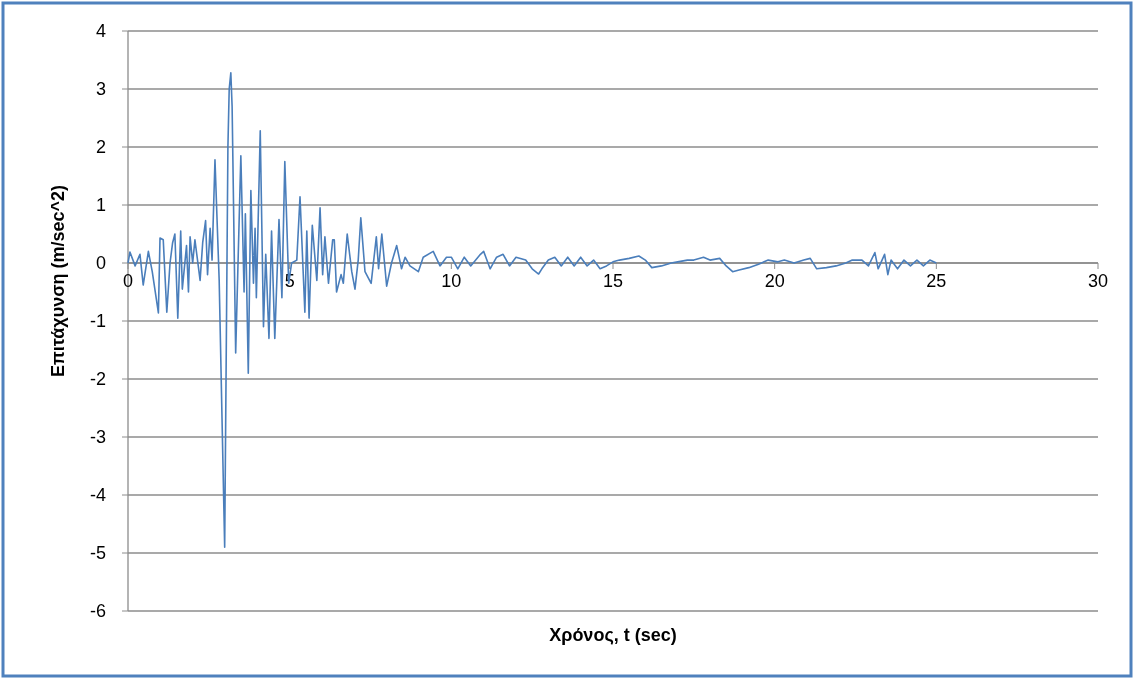 This screenshot has height=679, width=1134. Describe the element at coordinates (774, 281) in the screenshot. I see `x-tick-label: 20` at that location.